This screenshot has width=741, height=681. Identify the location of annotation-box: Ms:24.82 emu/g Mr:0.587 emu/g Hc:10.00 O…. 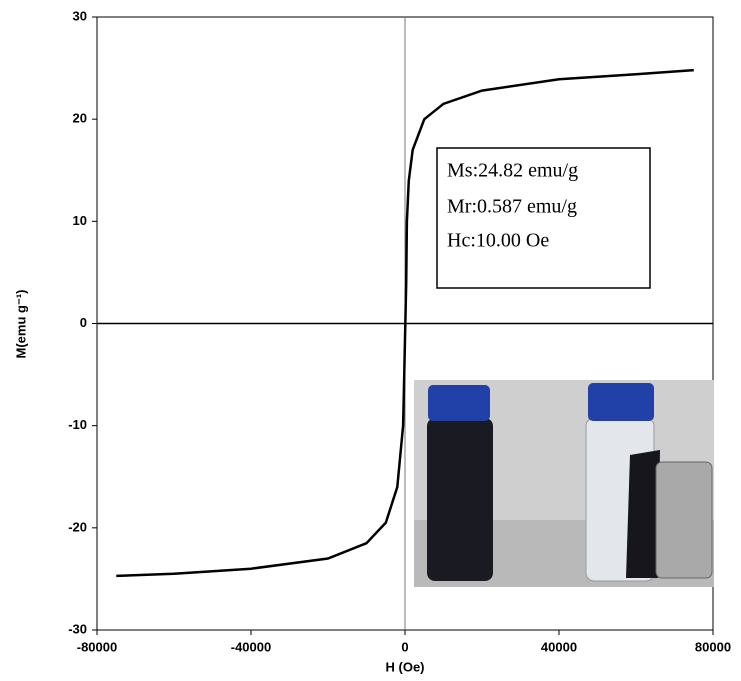
(543, 218).